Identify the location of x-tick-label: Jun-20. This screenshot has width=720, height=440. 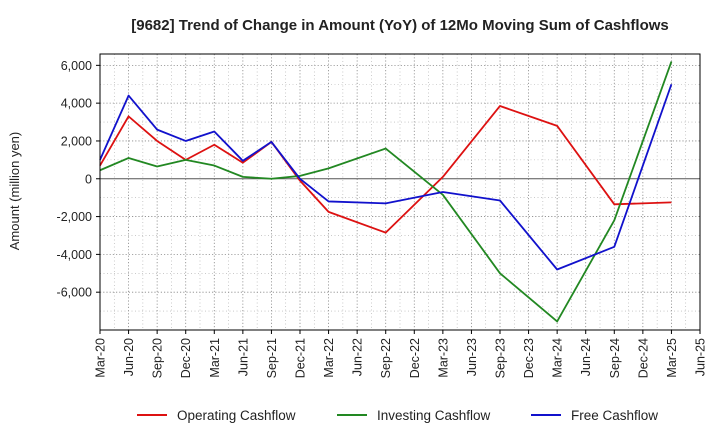
(129, 357).